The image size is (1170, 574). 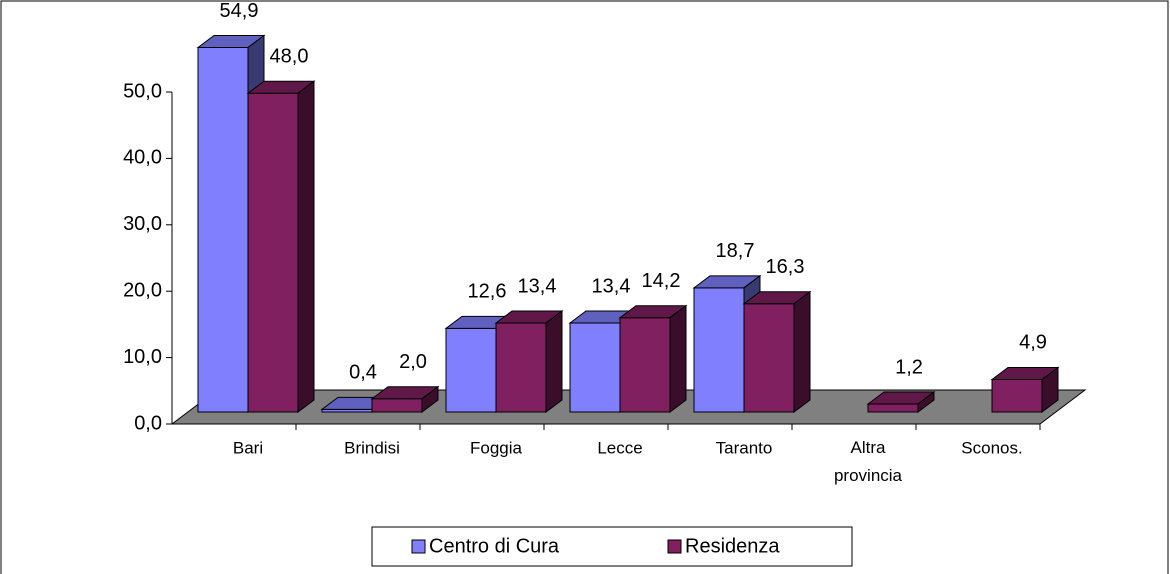 What do you see at coordinates (248, 447) in the screenshot?
I see `x-tick-label: Bari` at bounding box center [248, 447].